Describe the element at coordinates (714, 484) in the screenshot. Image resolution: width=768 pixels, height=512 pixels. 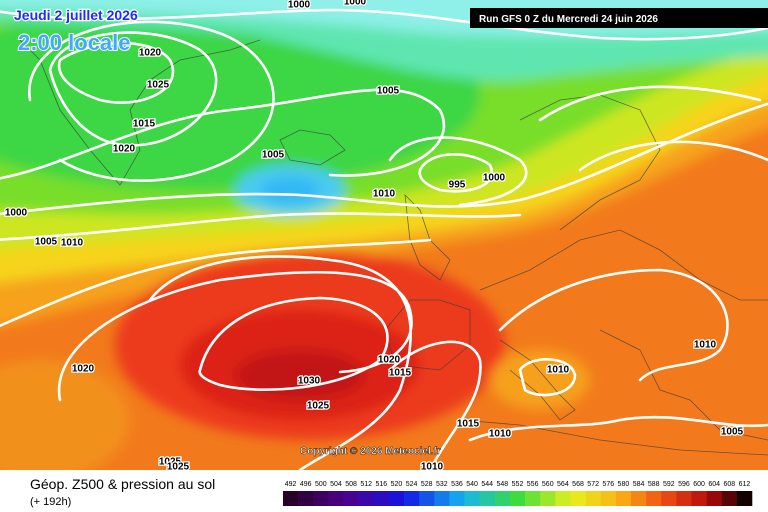
I see `scale-label: 604` at that location.